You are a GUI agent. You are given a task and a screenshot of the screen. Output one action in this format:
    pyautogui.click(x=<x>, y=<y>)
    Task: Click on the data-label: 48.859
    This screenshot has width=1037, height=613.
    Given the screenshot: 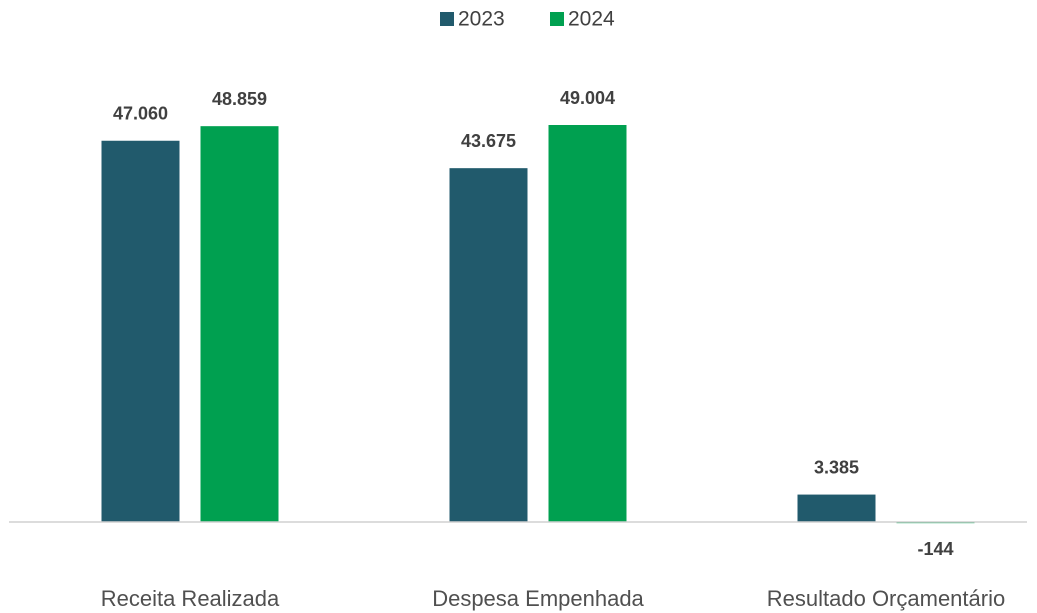 What is the action you would take?
    pyautogui.click(x=239, y=99)
    